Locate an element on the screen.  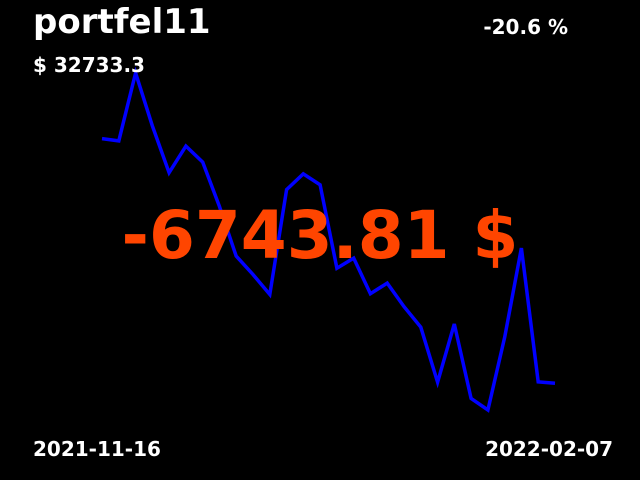
date-end: 2022-02-07 is located at coordinates (549, 449).